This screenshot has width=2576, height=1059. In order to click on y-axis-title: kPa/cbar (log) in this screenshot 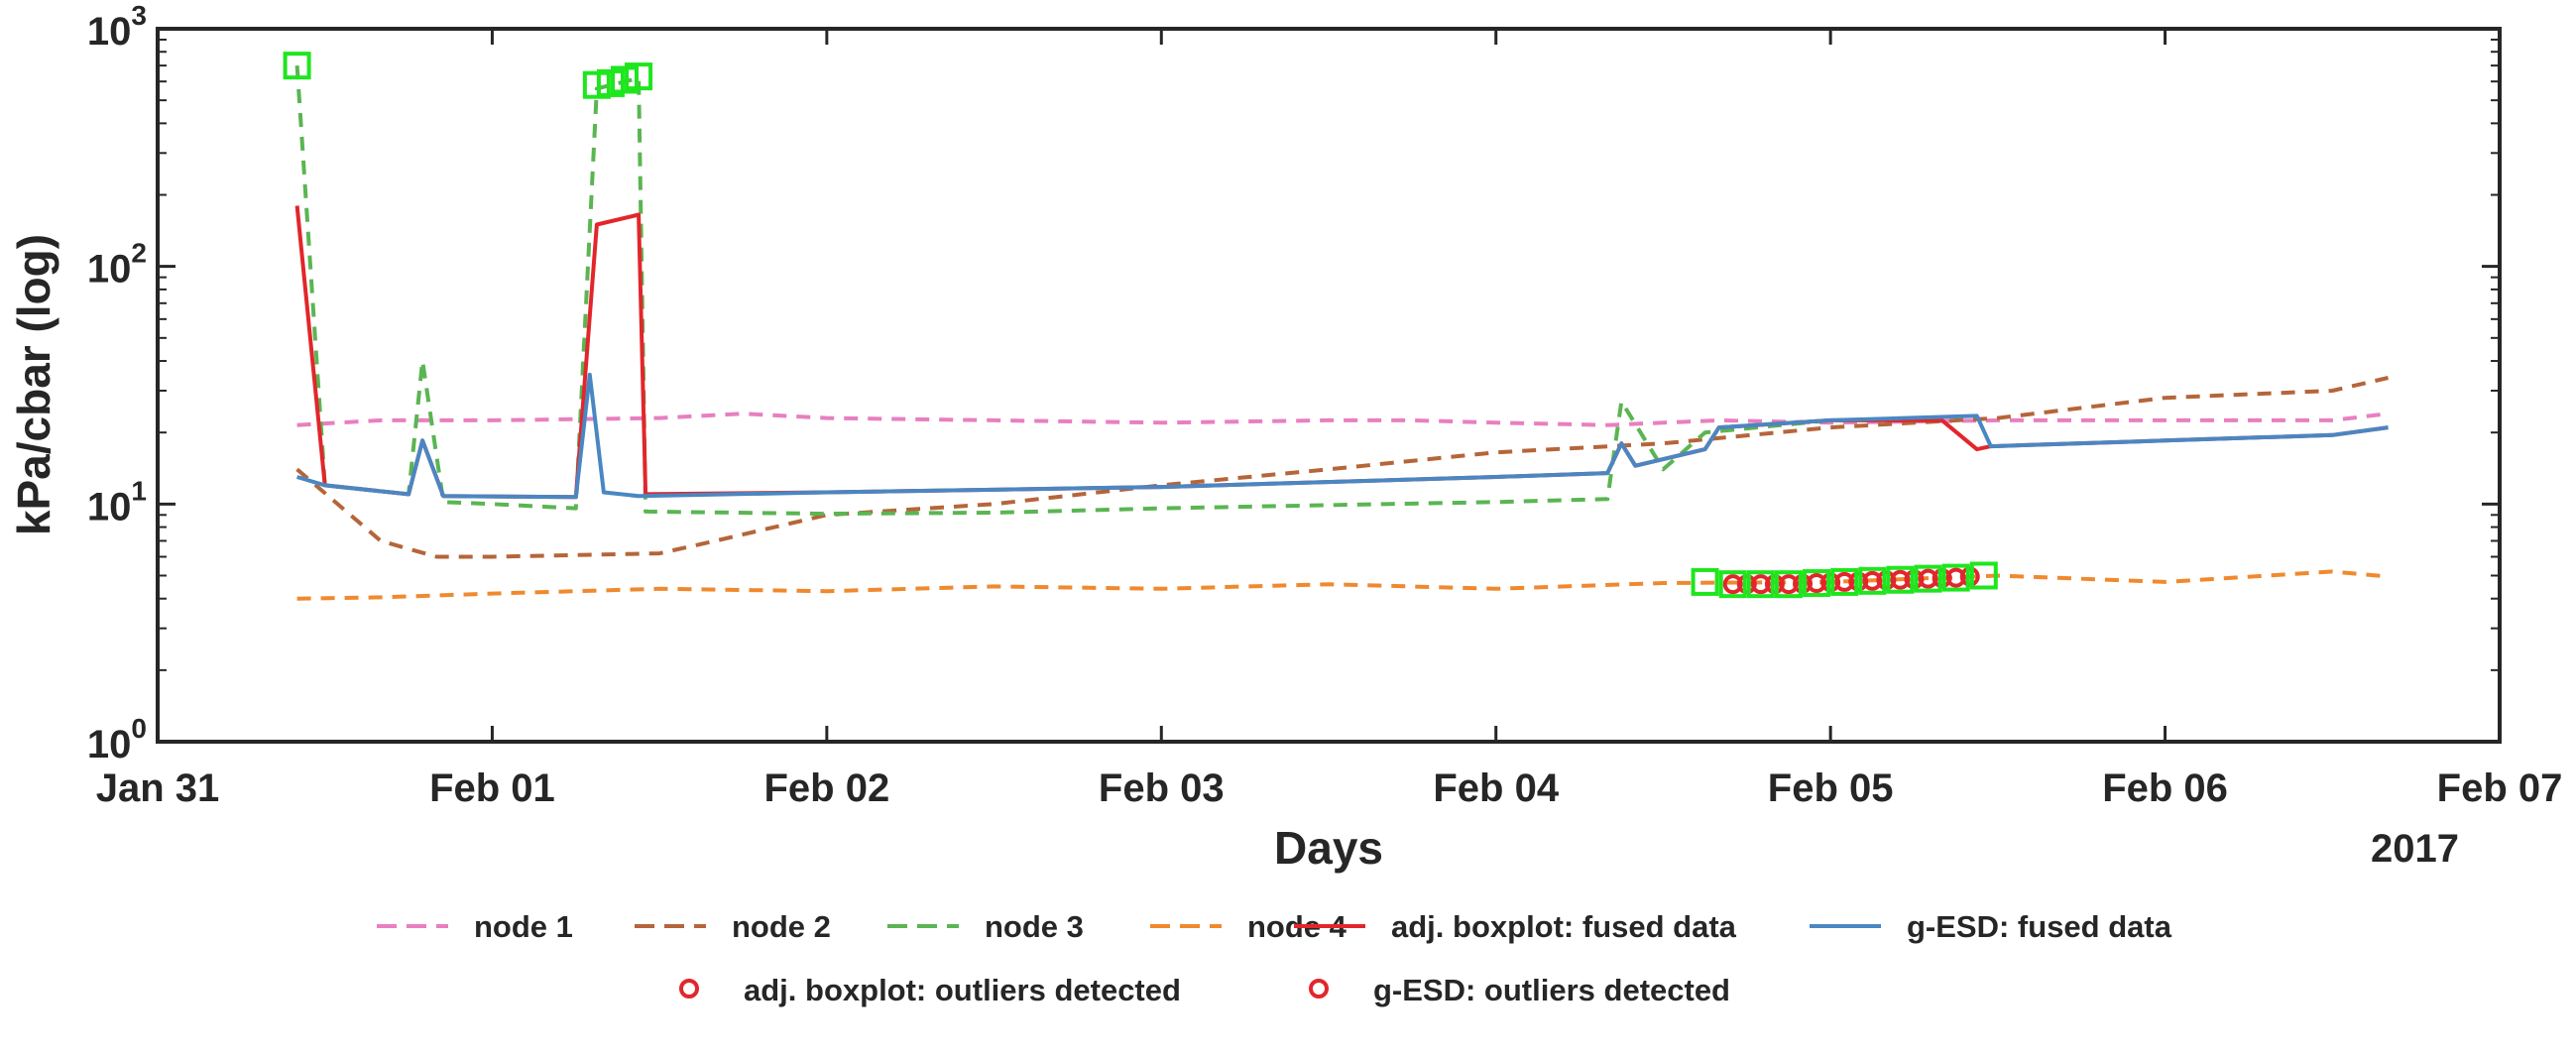, I will do `click(33, 384)`.